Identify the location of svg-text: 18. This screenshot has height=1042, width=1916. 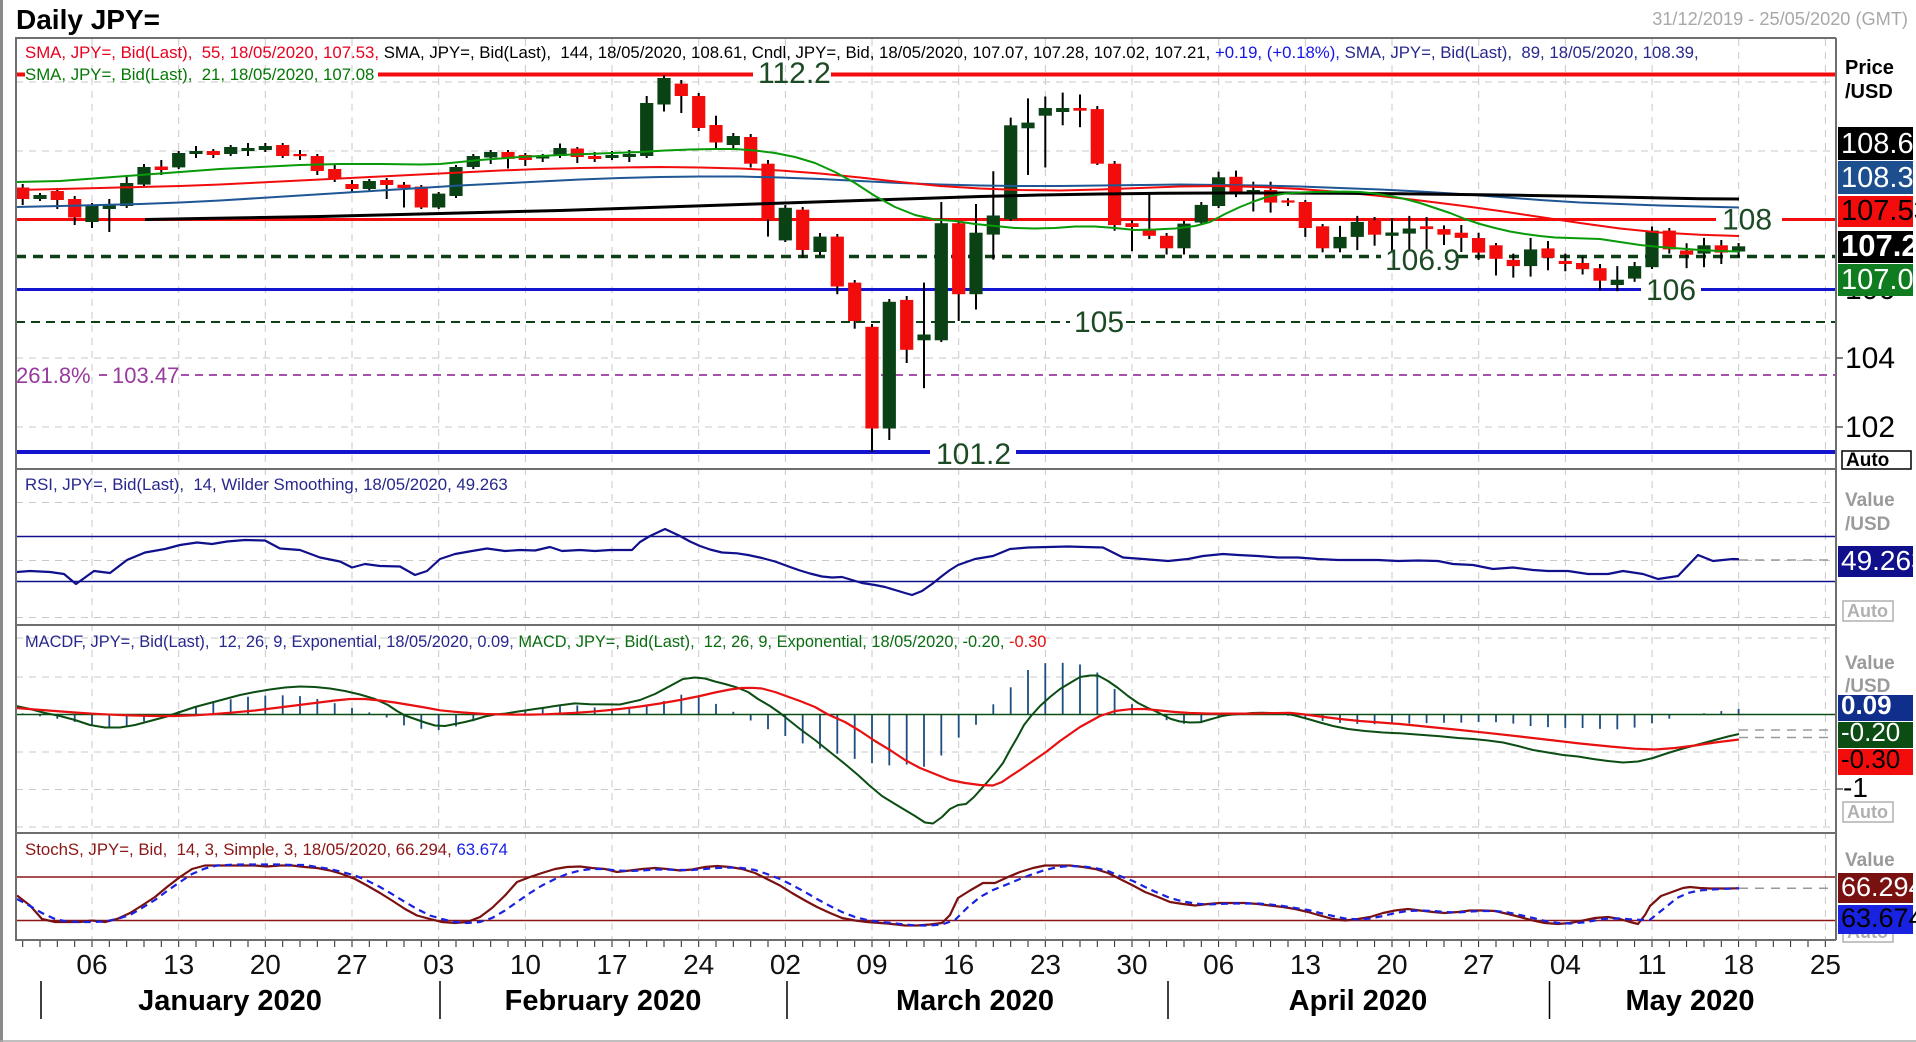
(1738, 964).